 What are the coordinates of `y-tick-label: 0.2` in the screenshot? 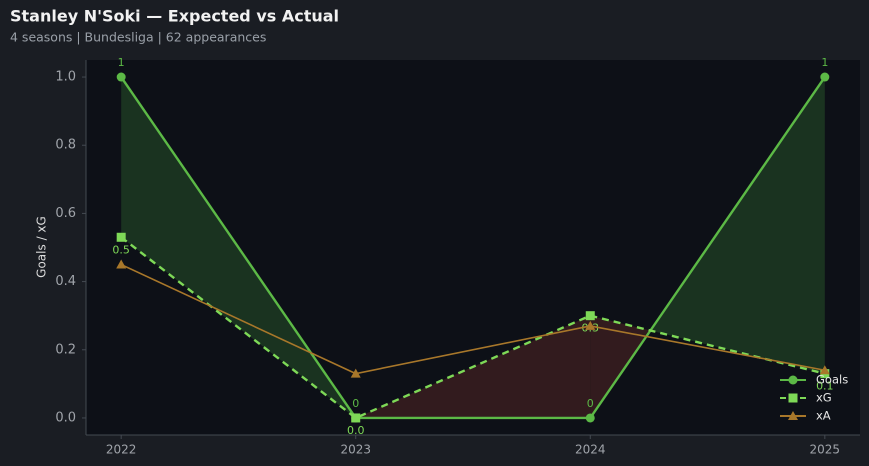 It's located at (65, 349).